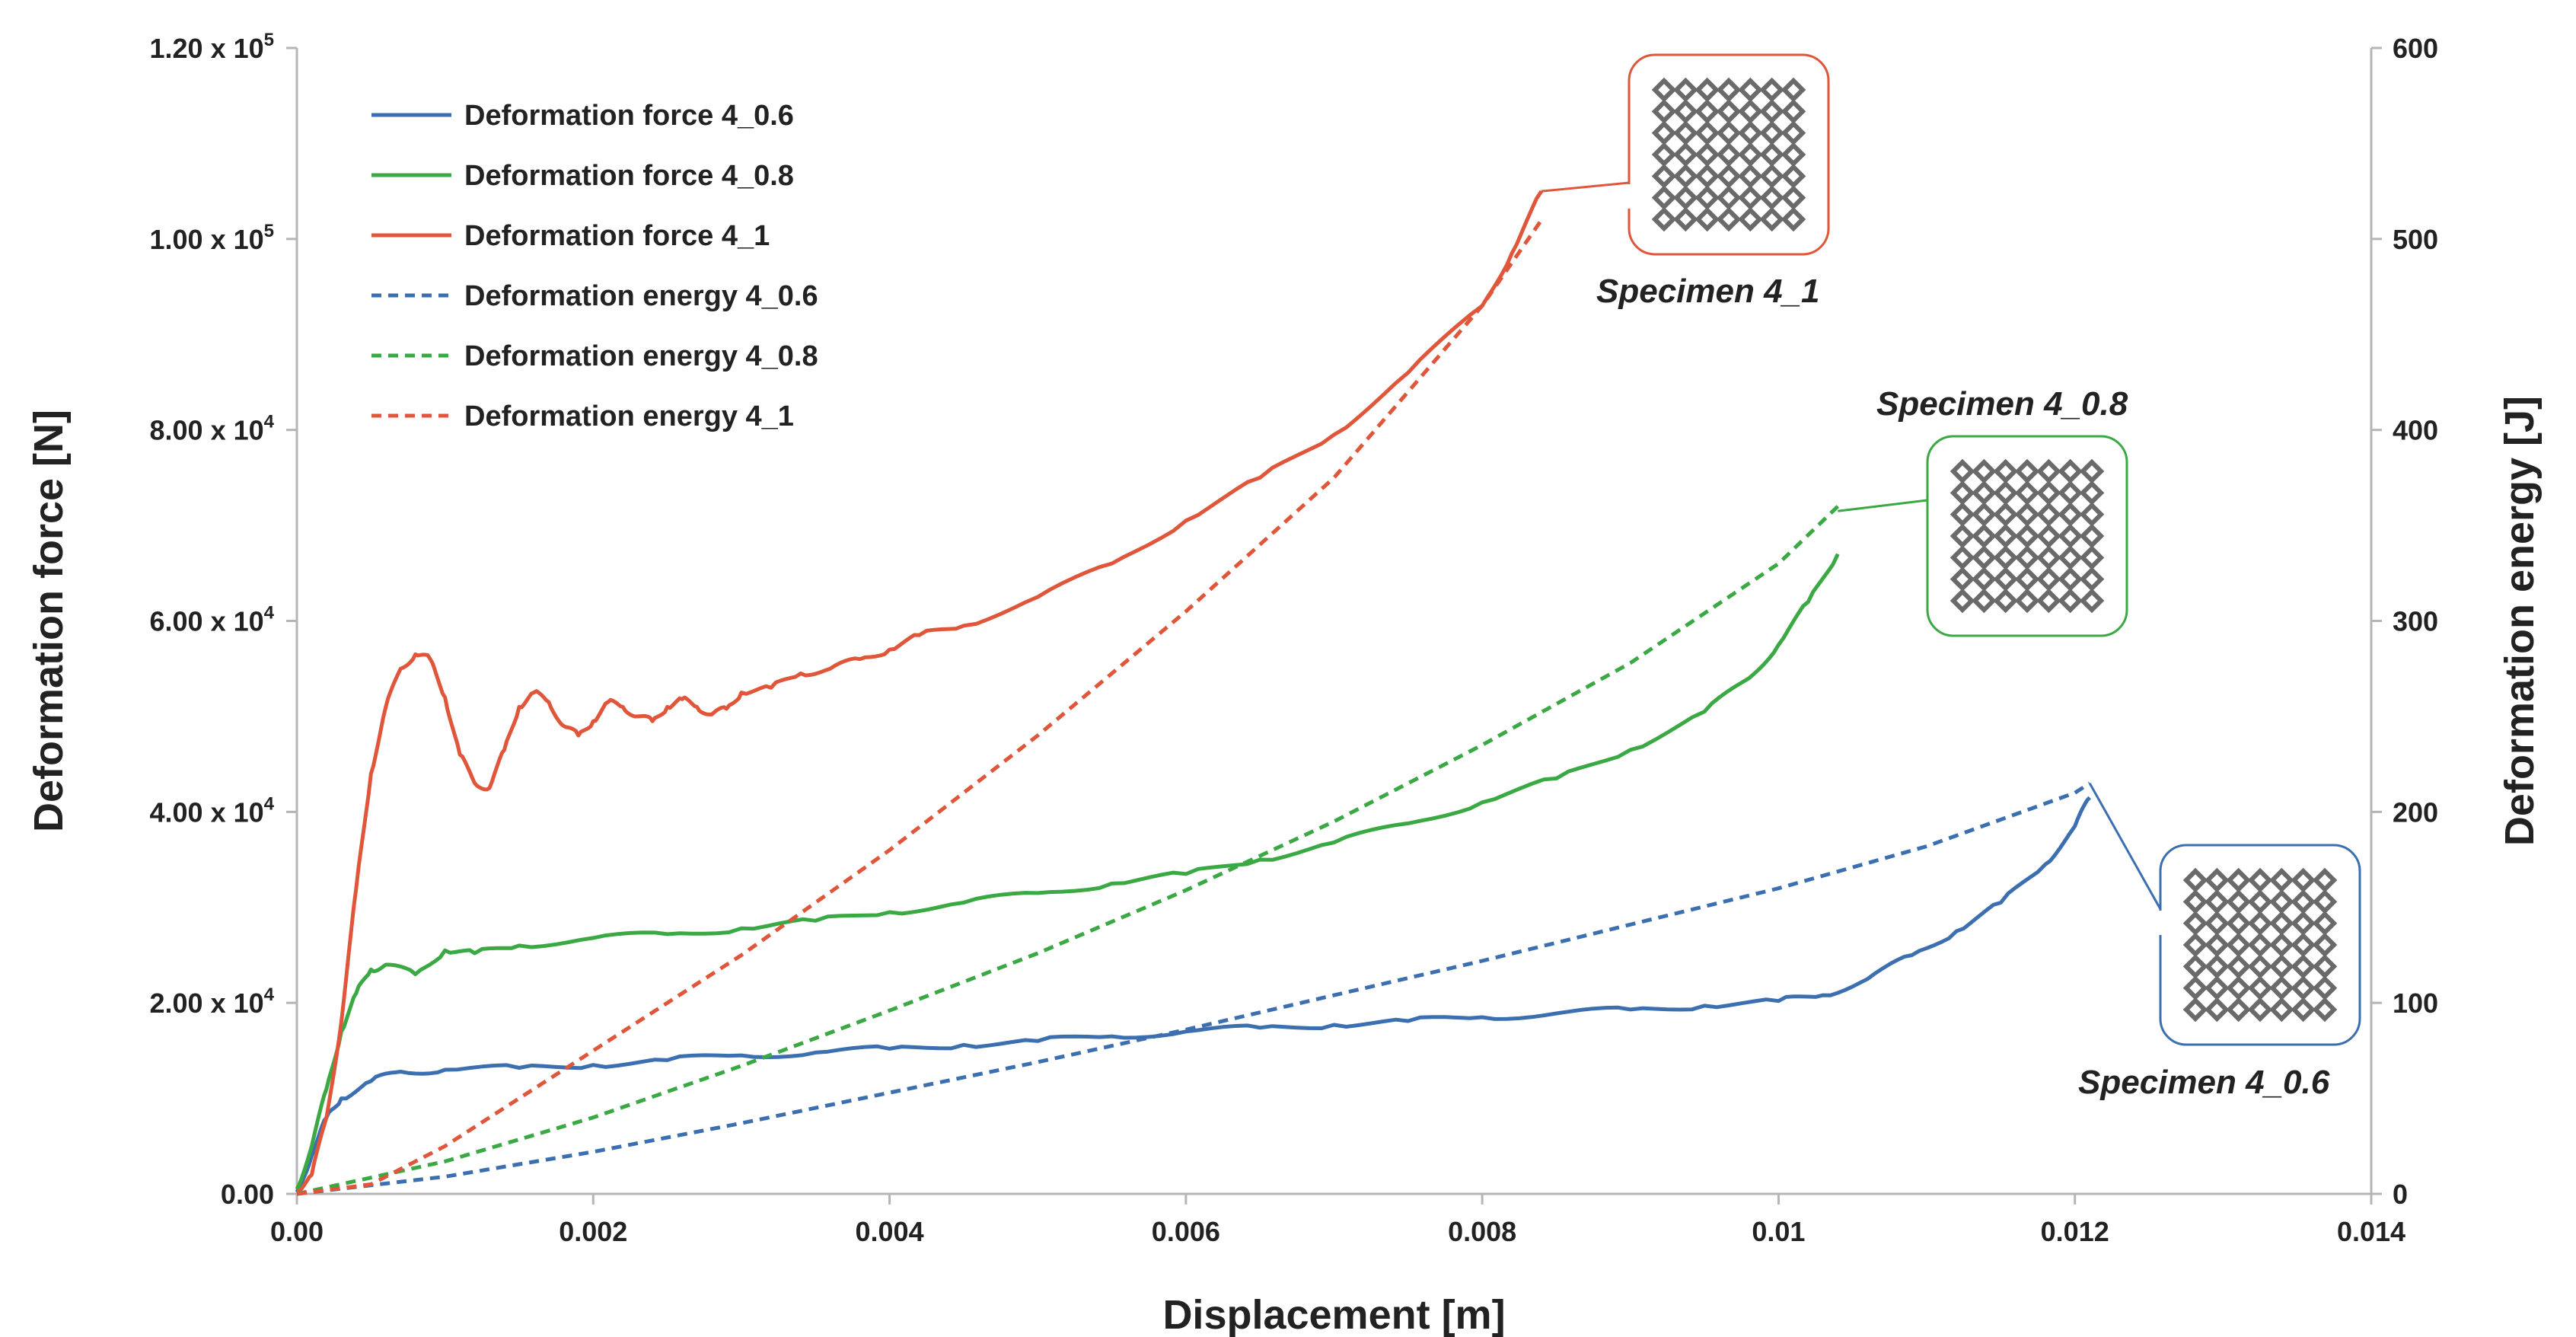 The image size is (2576, 1337). What do you see at coordinates (2416, 431) in the screenshot?
I see `y2-tick-label: 400` at bounding box center [2416, 431].